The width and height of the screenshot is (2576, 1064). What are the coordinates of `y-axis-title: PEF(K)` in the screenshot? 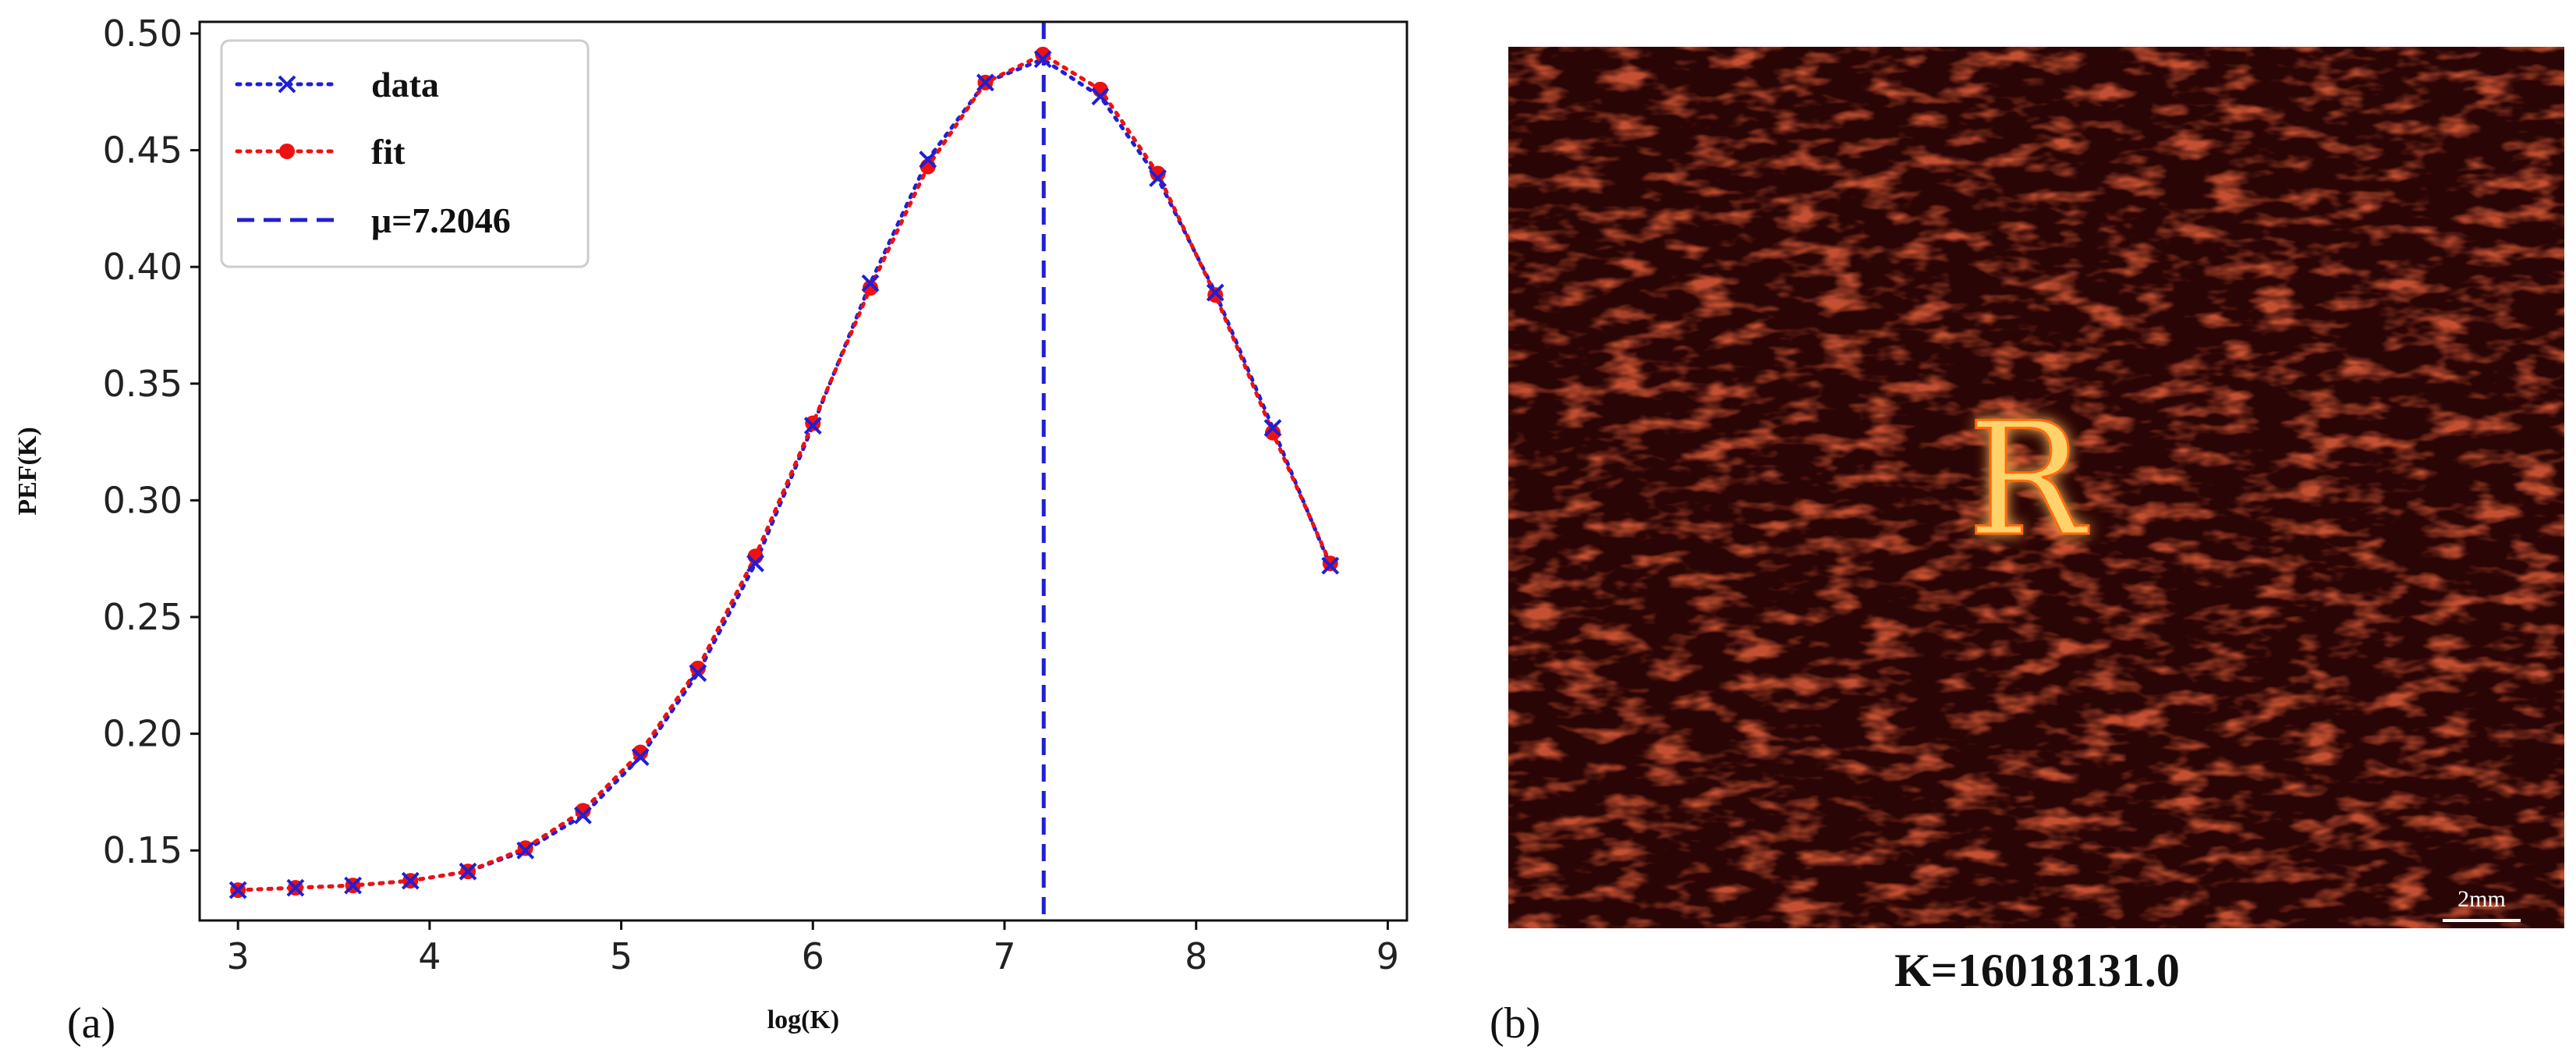 It's located at (27, 471).